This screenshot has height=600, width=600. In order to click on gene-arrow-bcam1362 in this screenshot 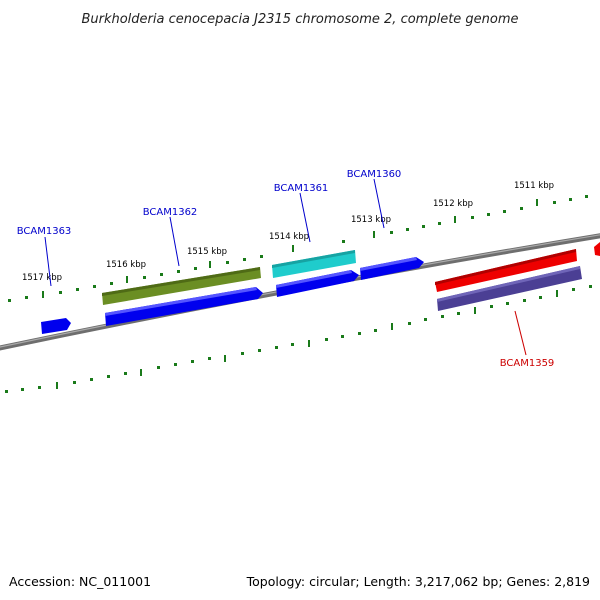, I will do `click(184, 306)`.